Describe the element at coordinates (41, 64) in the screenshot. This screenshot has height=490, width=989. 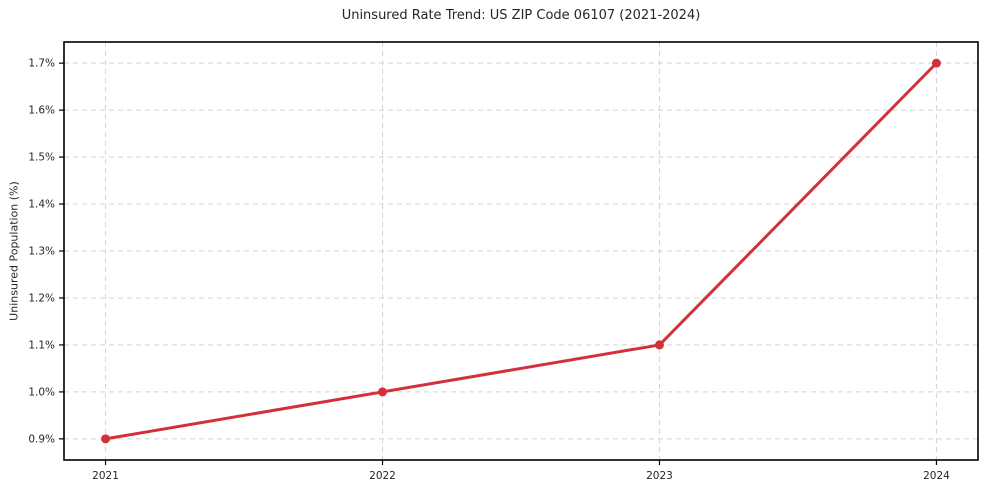
I see `y-tick-label: 1.7%` at that location.